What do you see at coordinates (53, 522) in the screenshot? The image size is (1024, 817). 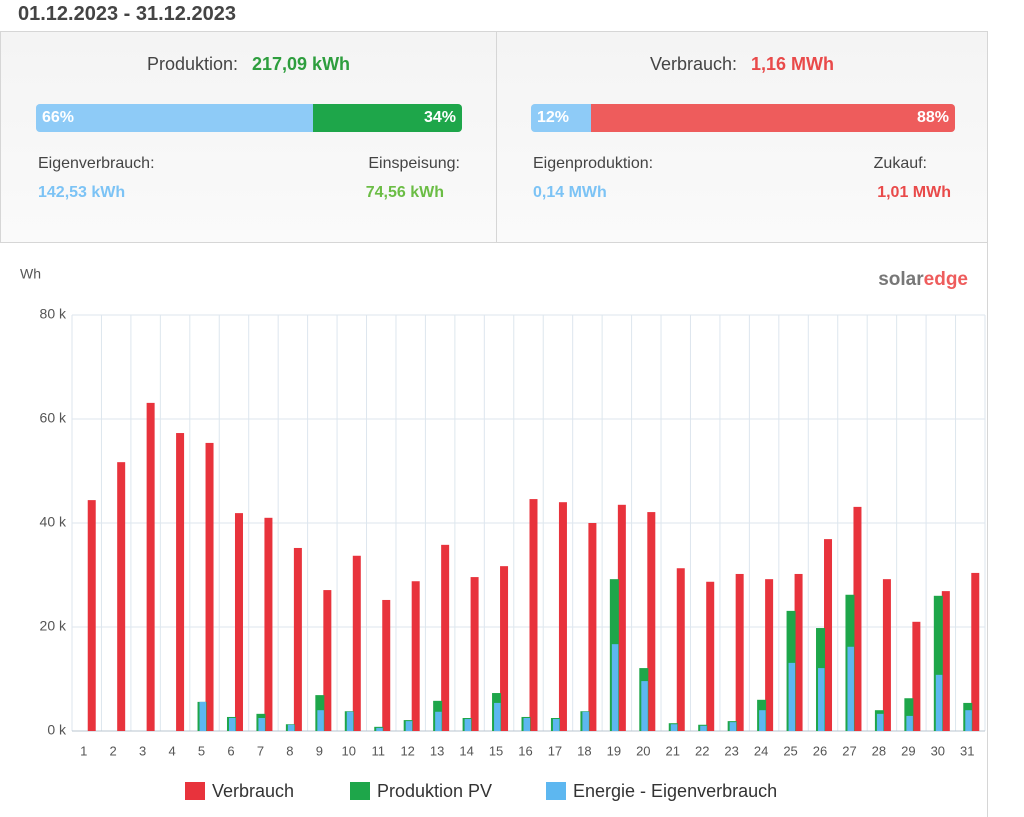 I see `y-tick-label: 40 k` at bounding box center [53, 522].